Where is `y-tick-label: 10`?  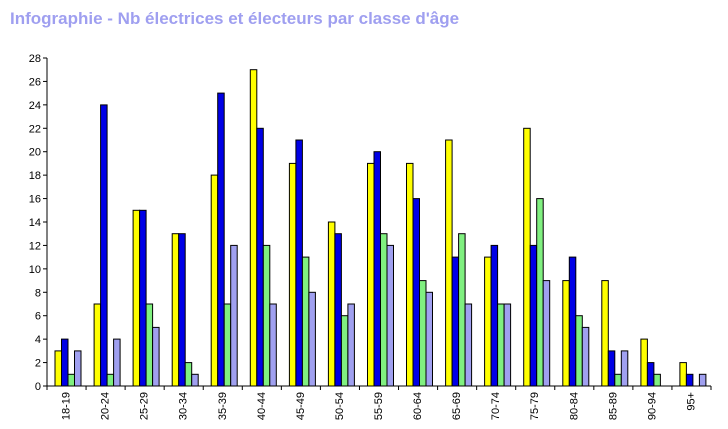
y-tick-label: 10 is located at coordinates (35, 270).